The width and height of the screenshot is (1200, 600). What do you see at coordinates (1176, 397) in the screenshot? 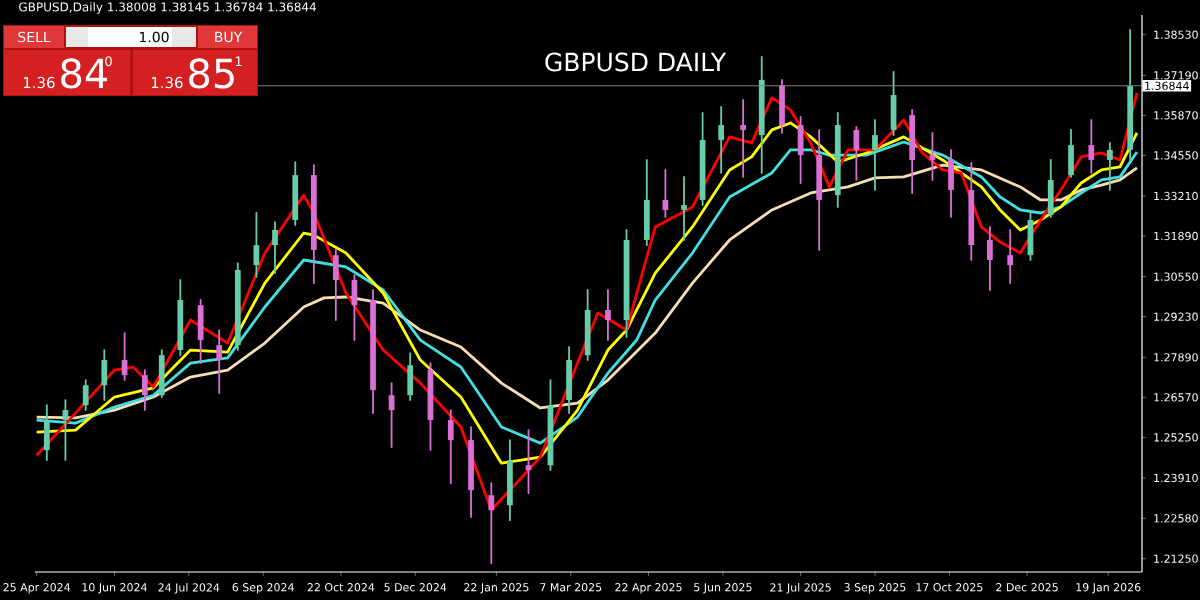
I see `y-tick-label: 1.26570` at bounding box center [1176, 397].